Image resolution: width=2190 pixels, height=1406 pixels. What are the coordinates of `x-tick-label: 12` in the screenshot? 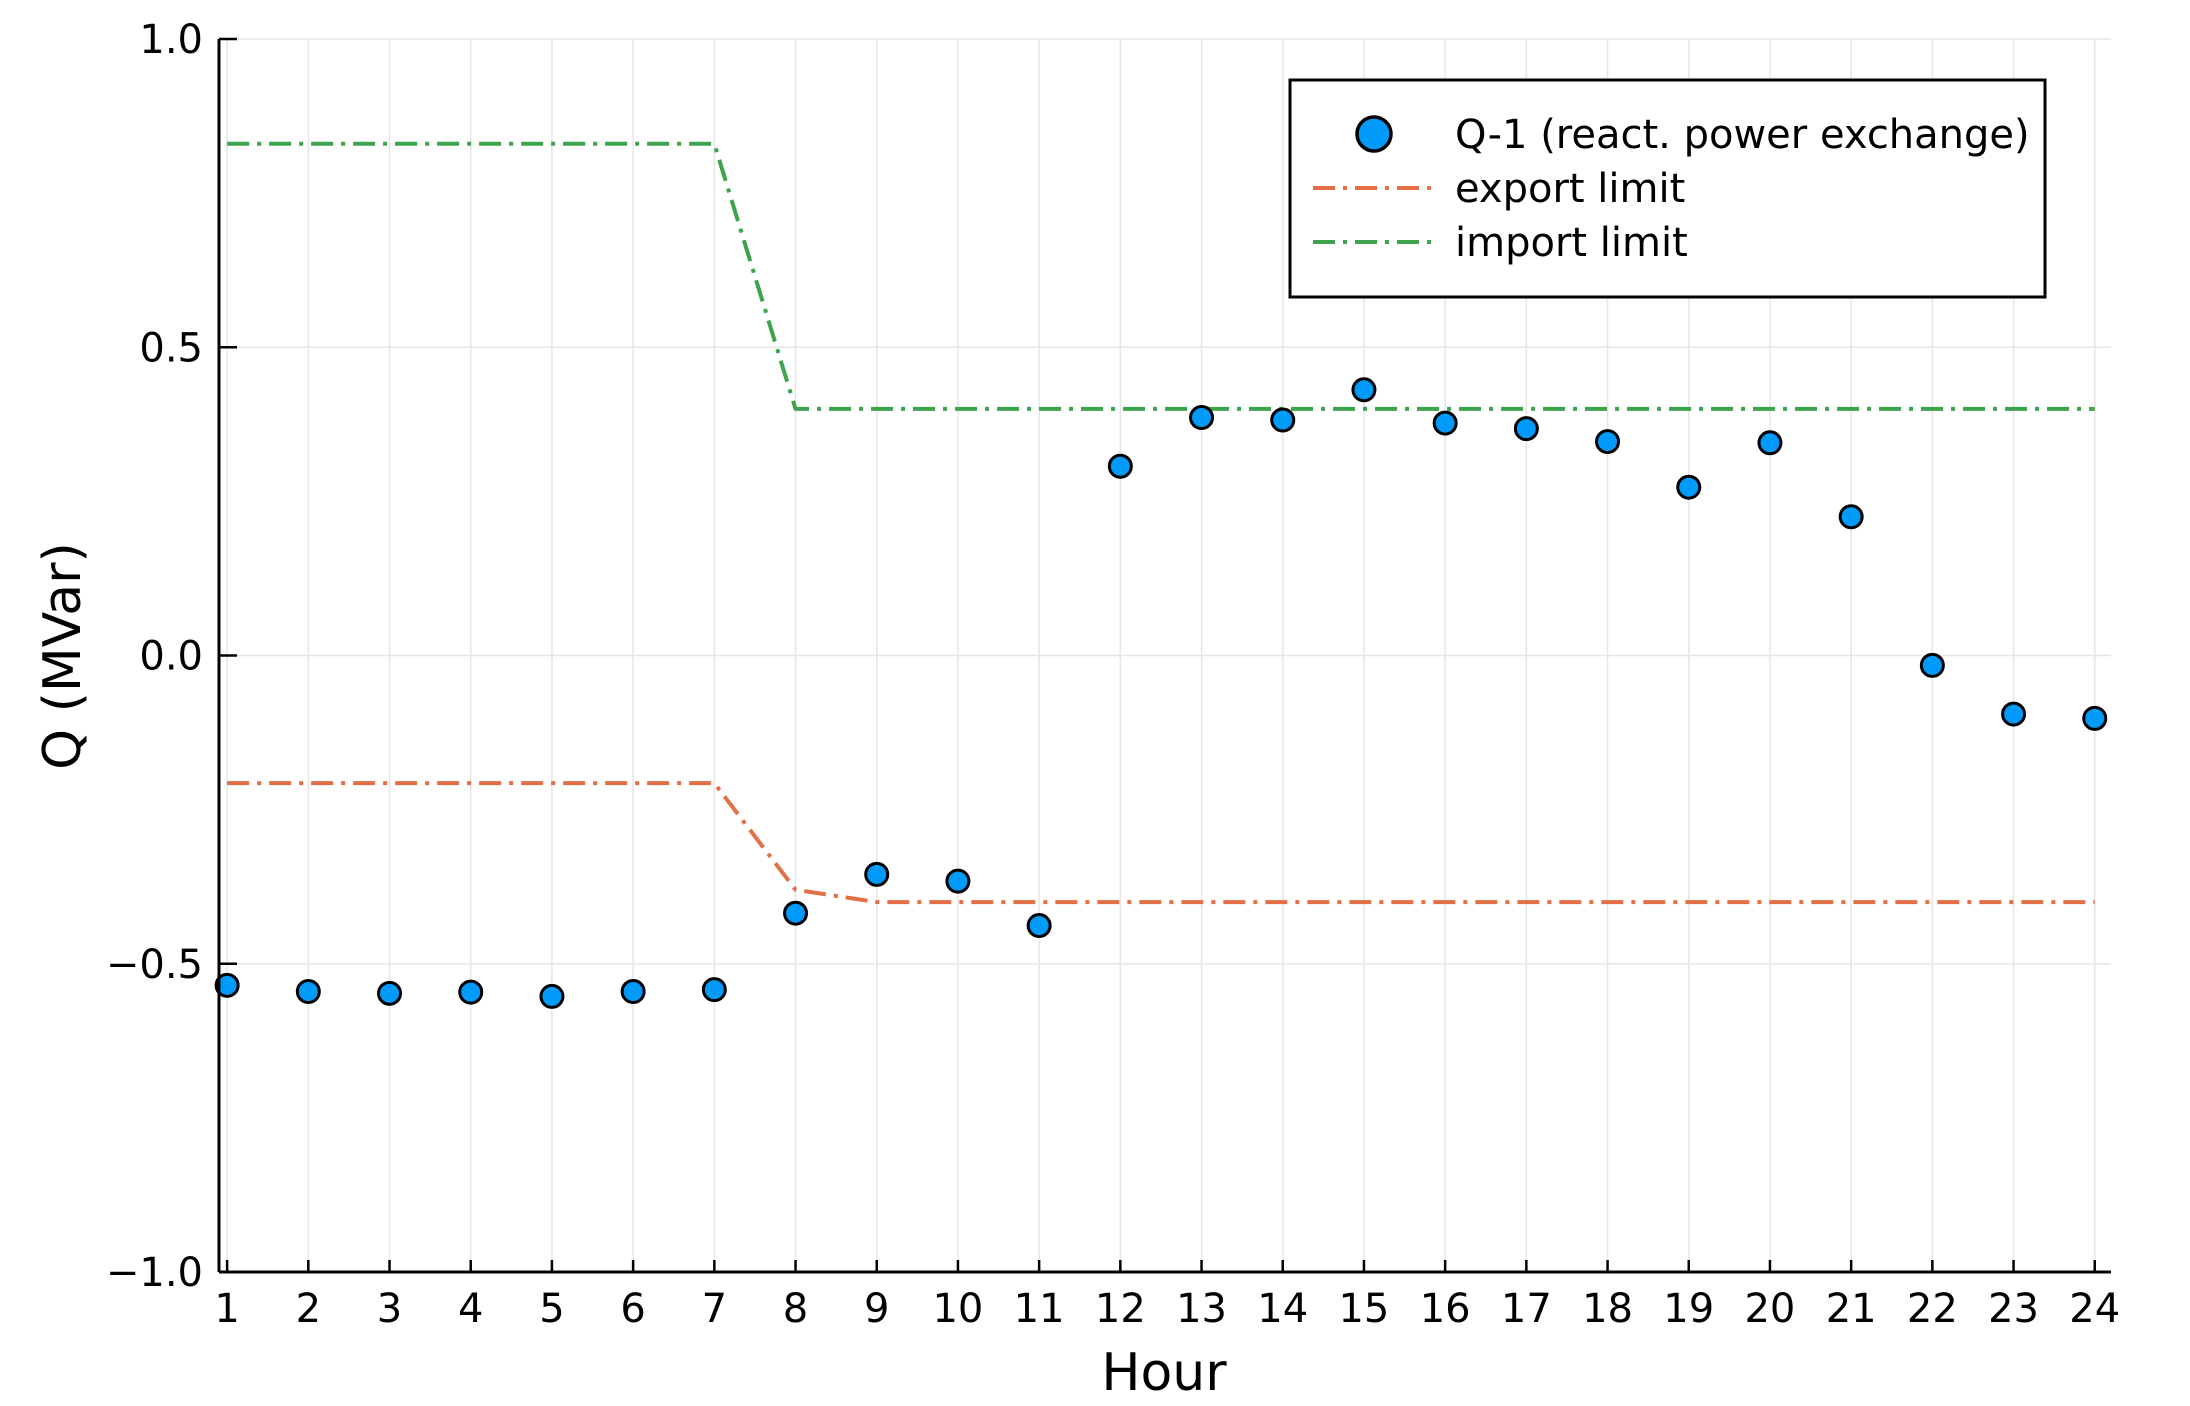 It's located at (1120, 1309).